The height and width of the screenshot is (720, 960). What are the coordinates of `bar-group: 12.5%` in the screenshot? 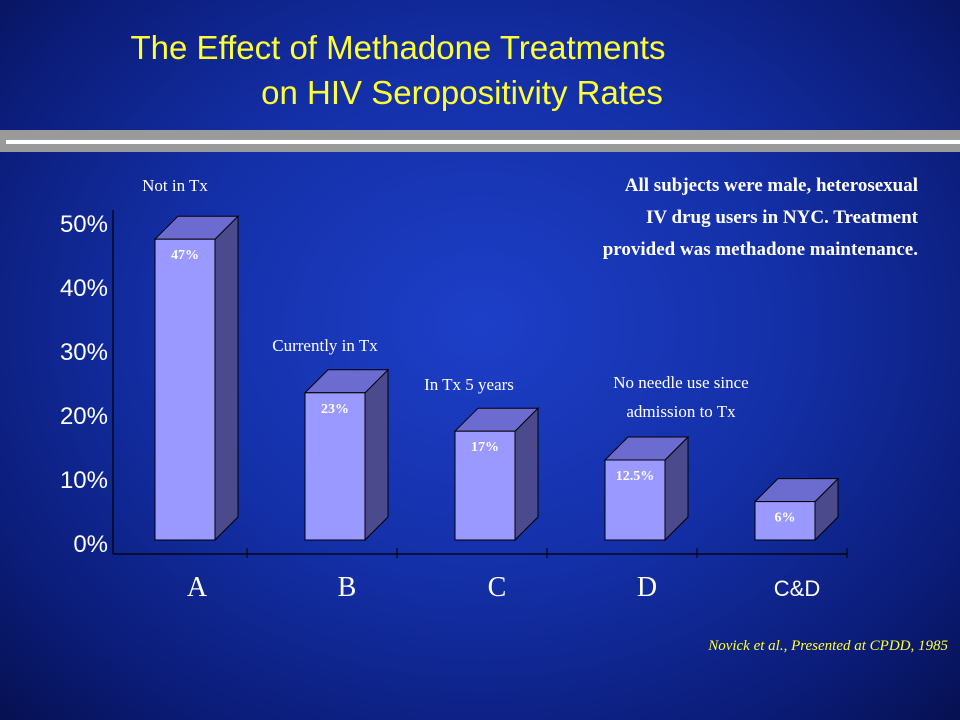 It's located at (646, 488).